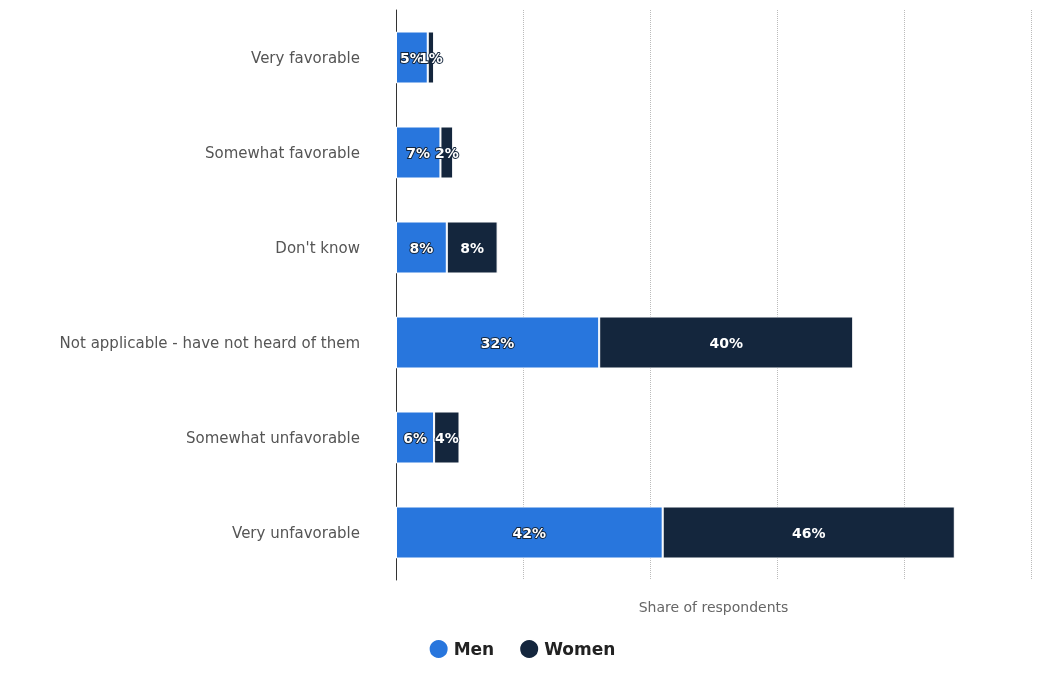 The width and height of the screenshot is (1043, 675). Describe the element at coordinates (273, 437) in the screenshot. I see `y-tick-label: Somewhat unfavorable` at that location.